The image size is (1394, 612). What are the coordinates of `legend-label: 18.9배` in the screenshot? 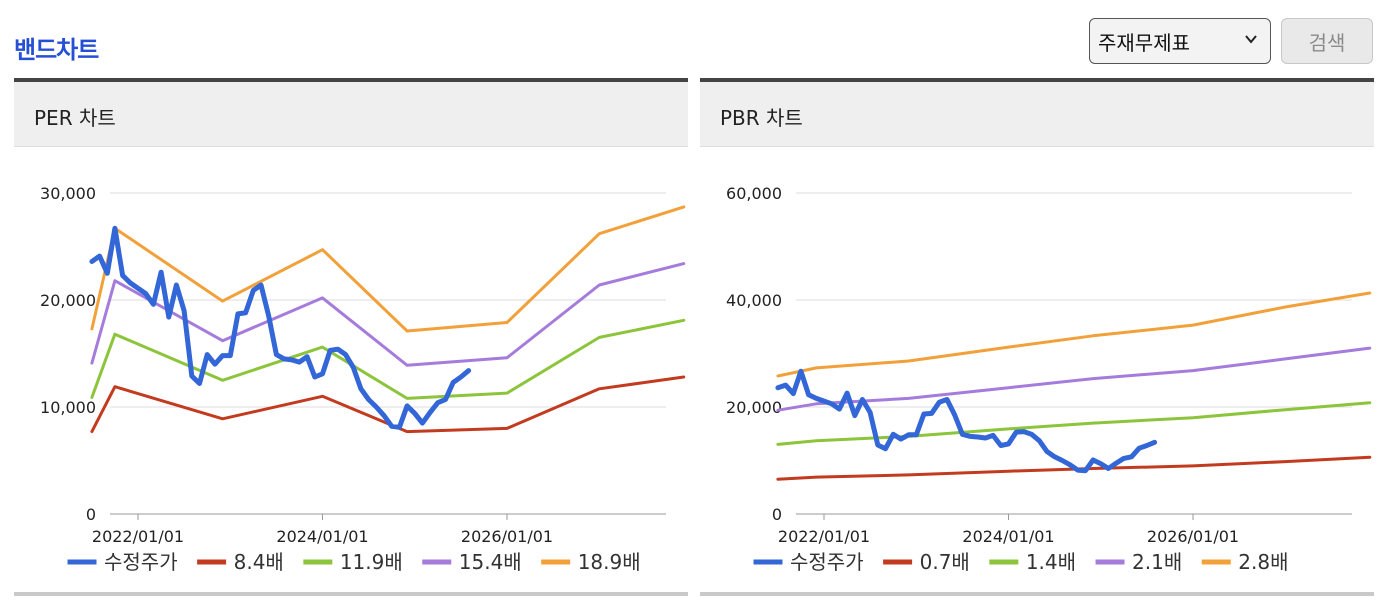 It's located at (609, 562).